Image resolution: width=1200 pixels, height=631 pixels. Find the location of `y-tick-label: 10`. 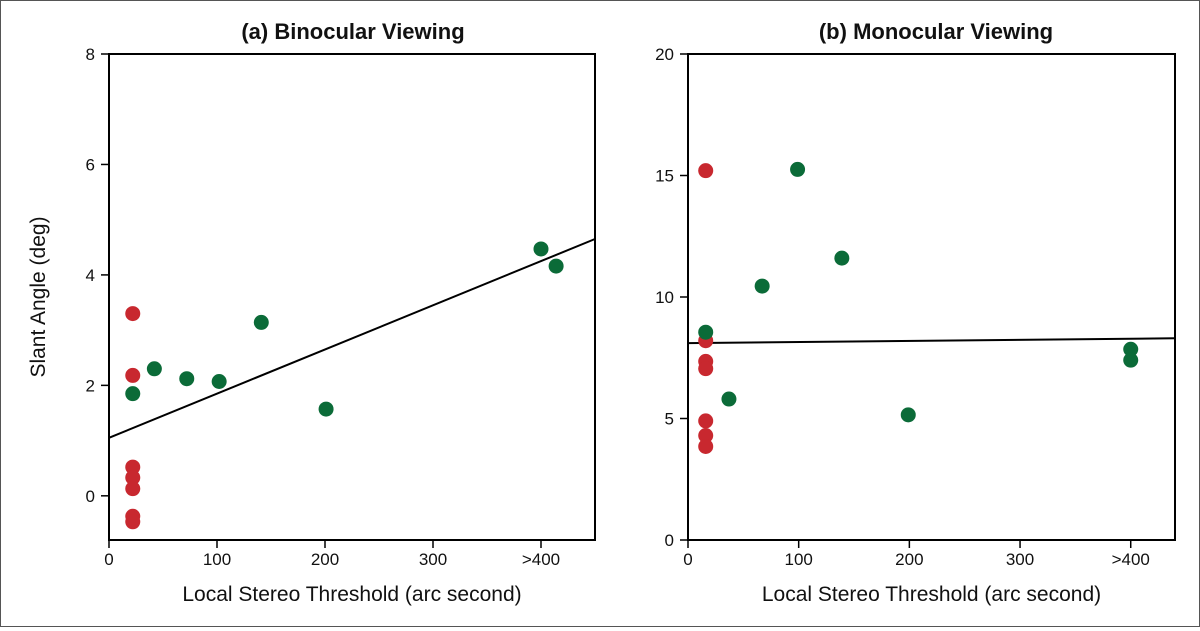

y-tick-label: 10 is located at coordinates (664, 297).